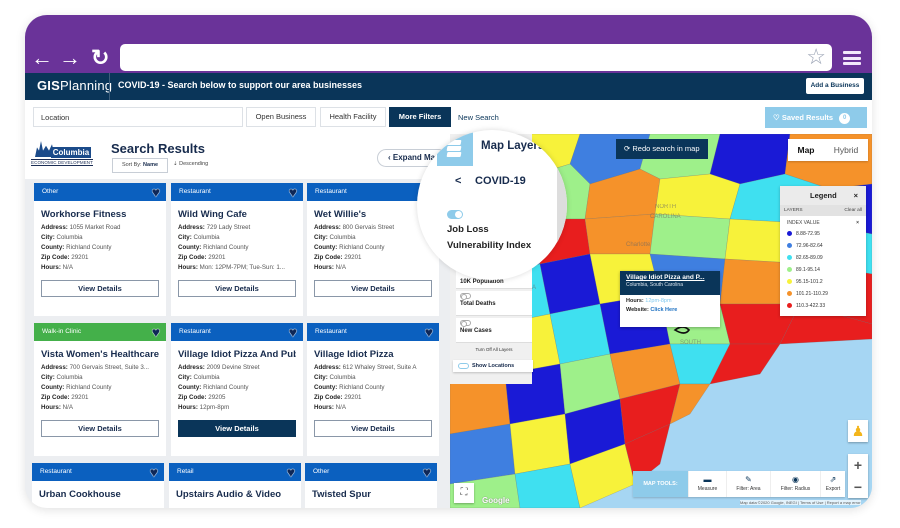 Image resolution: width=900 pixels, height=528 pixels. I want to click on card-category: Restaurant ♥, so click(237, 192).